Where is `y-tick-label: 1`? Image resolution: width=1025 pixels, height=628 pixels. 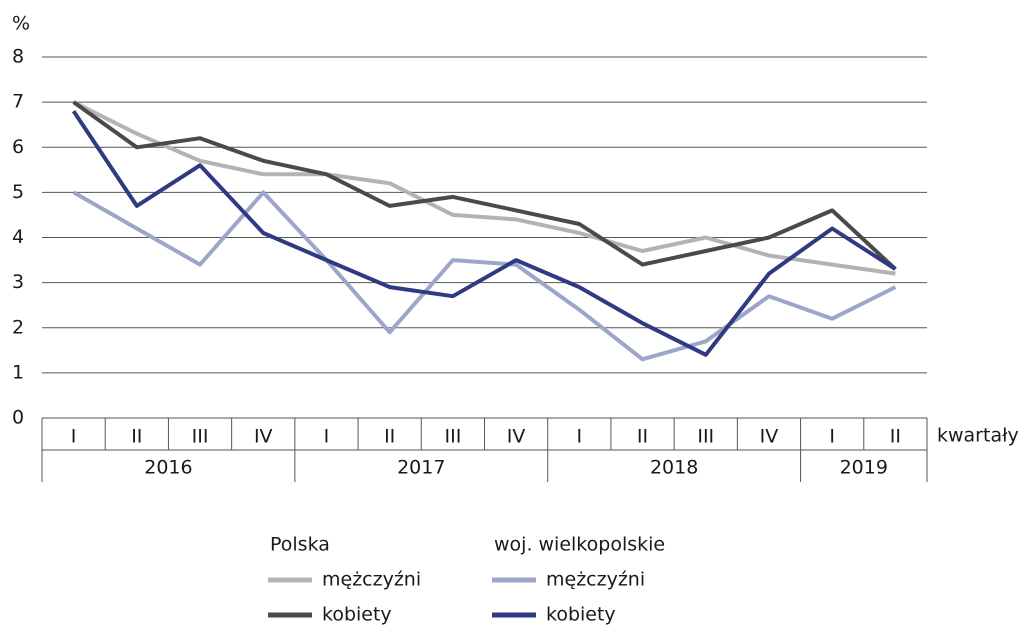
y-tick-label: 1 is located at coordinates (18, 372).